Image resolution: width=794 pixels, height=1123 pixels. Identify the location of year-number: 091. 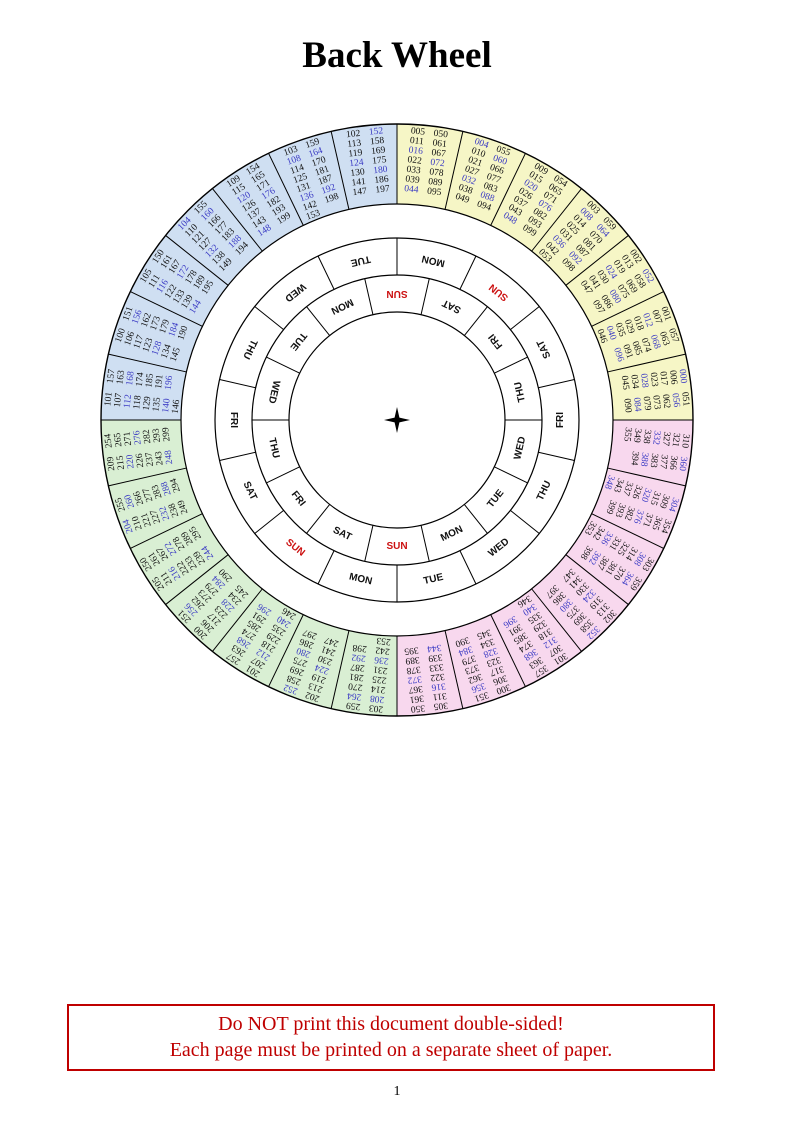
(627, 351).